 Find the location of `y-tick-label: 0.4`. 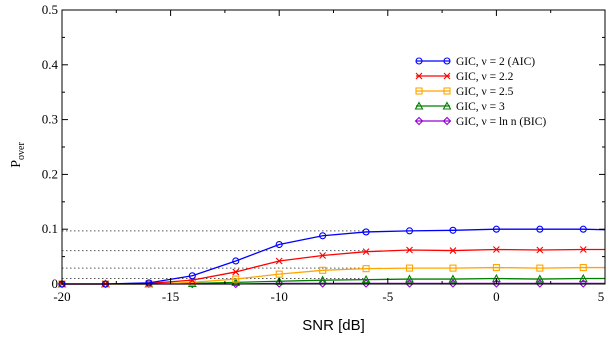

y-tick-label: 0.4 is located at coordinates (50, 64).